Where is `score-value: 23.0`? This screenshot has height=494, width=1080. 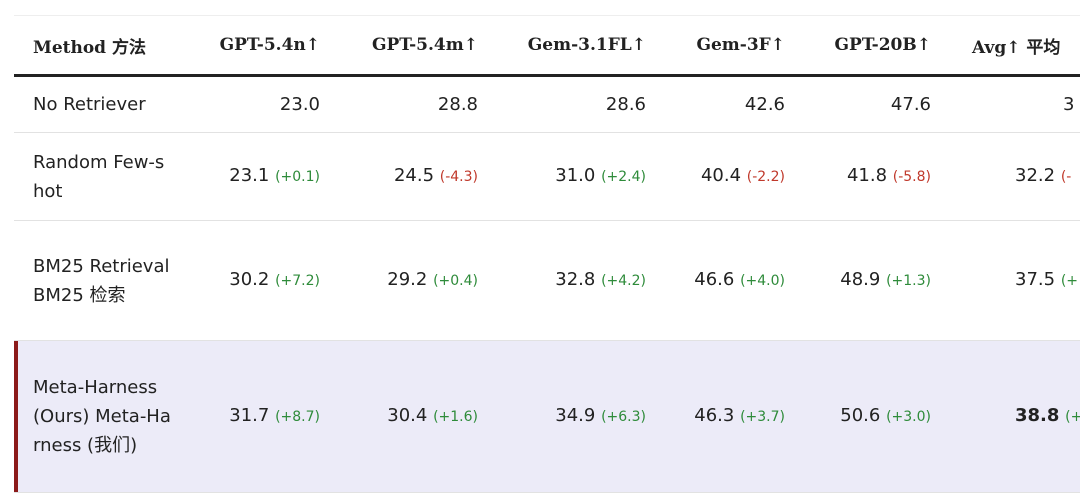 score-value: 23.0 is located at coordinates (299, 104).